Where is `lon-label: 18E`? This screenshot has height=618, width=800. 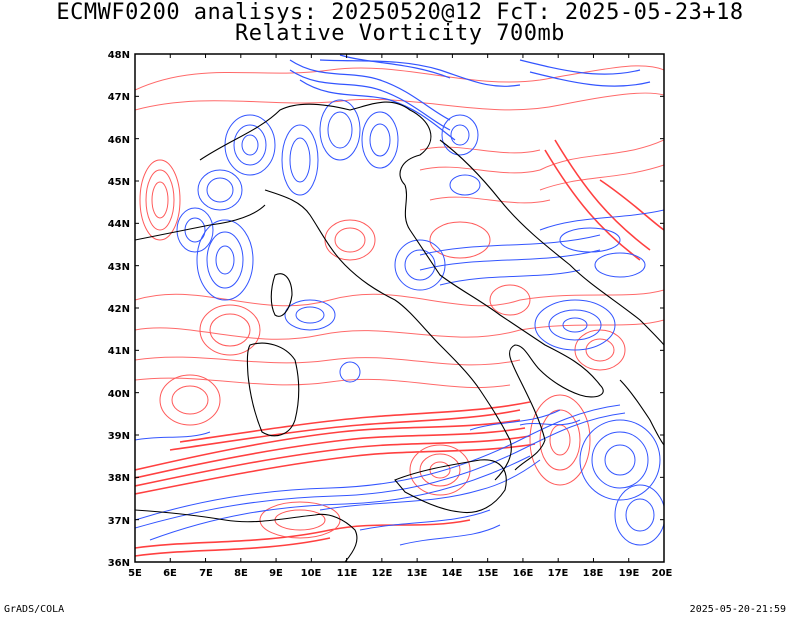 lon-label: 18E is located at coordinates (593, 573).